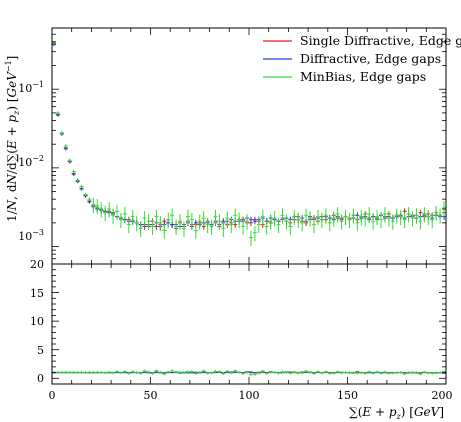 Image resolution: width=461 pixels, height=422 pixels. I want to click on ratio-tick-label-10: 10, so click(37, 321).